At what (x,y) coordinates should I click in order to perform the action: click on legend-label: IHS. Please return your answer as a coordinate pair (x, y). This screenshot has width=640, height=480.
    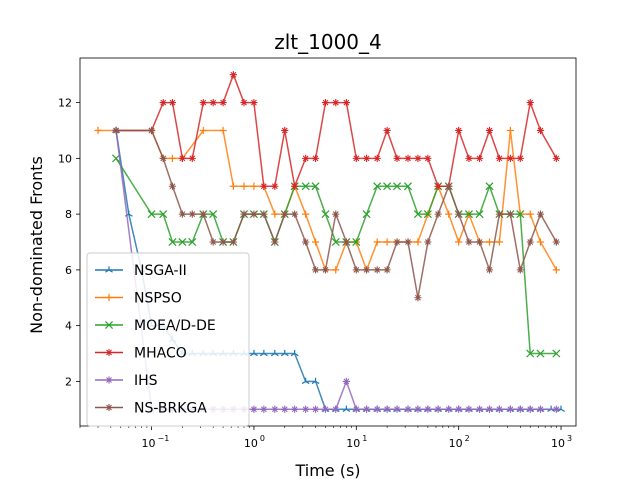
    Looking at the image, I should click on (146, 381).